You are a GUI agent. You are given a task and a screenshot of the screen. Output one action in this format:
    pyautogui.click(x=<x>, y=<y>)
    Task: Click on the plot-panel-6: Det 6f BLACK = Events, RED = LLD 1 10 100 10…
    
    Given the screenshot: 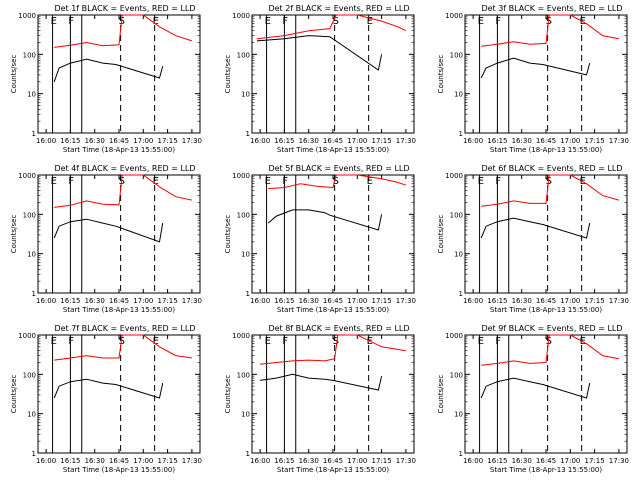 What is the action you would take?
    pyautogui.click(x=533, y=239)
    